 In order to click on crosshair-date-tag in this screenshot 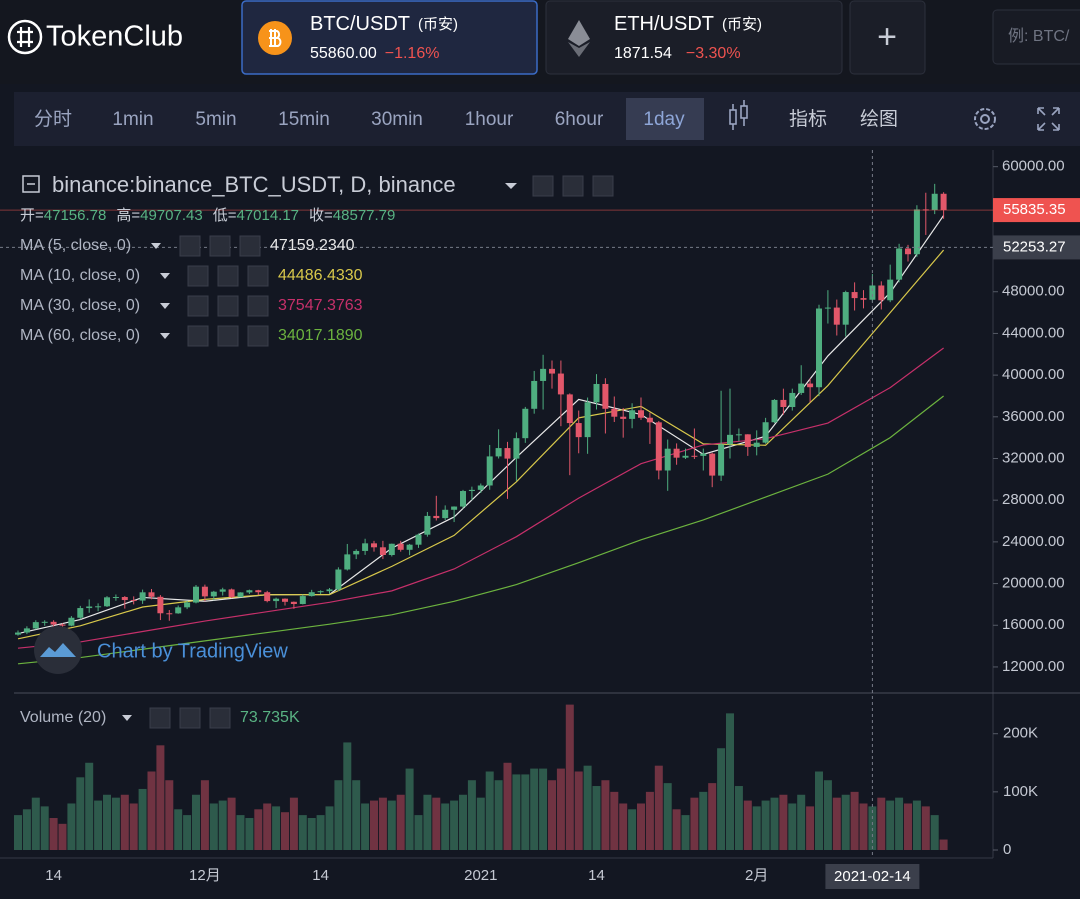, I will do `click(872, 876)`.